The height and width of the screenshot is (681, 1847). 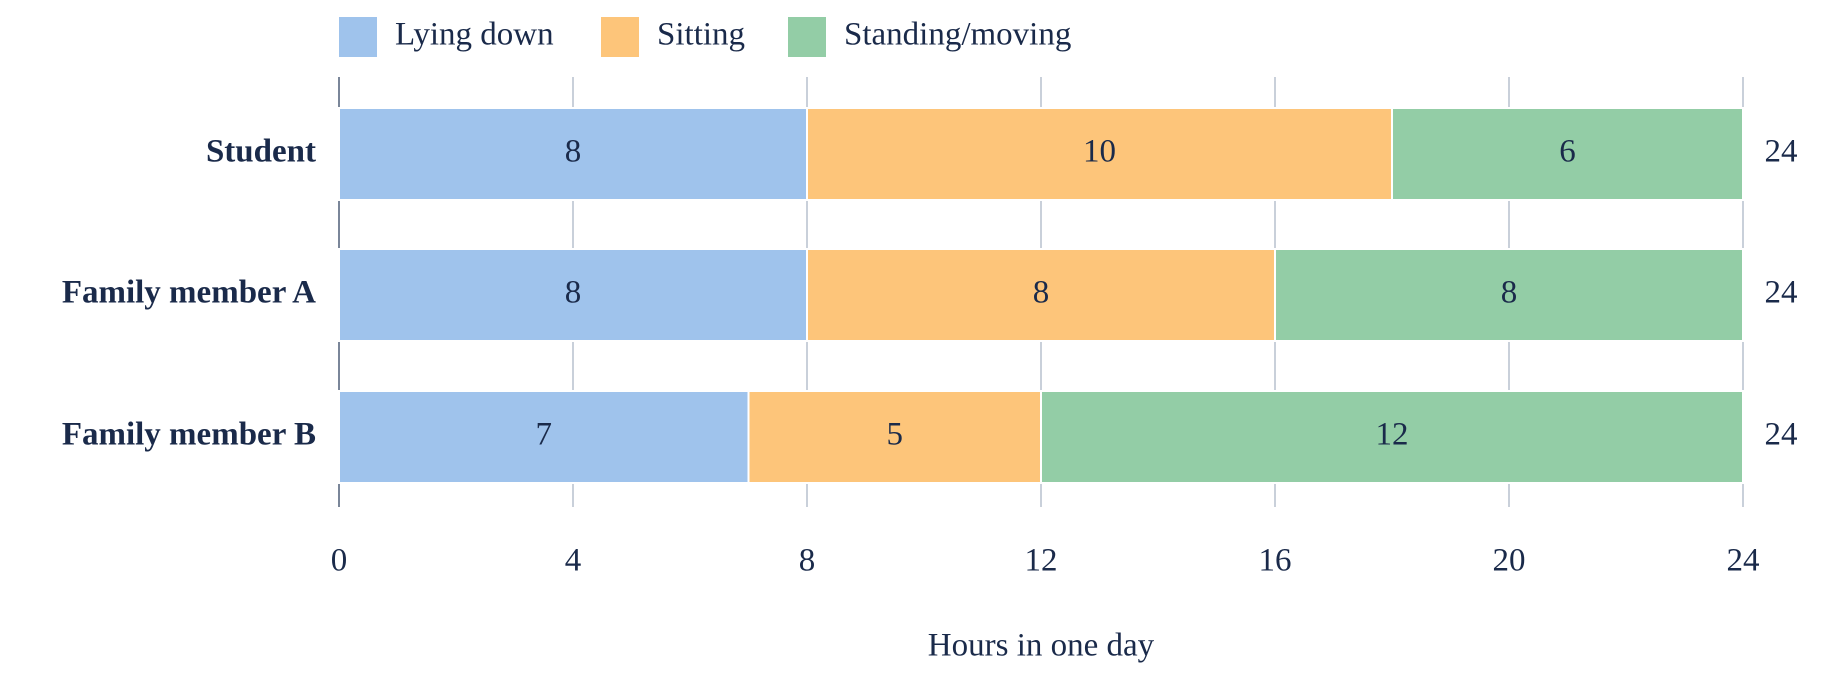 What do you see at coordinates (1041, 561) in the screenshot?
I see `x-tick-label: 12` at bounding box center [1041, 561].